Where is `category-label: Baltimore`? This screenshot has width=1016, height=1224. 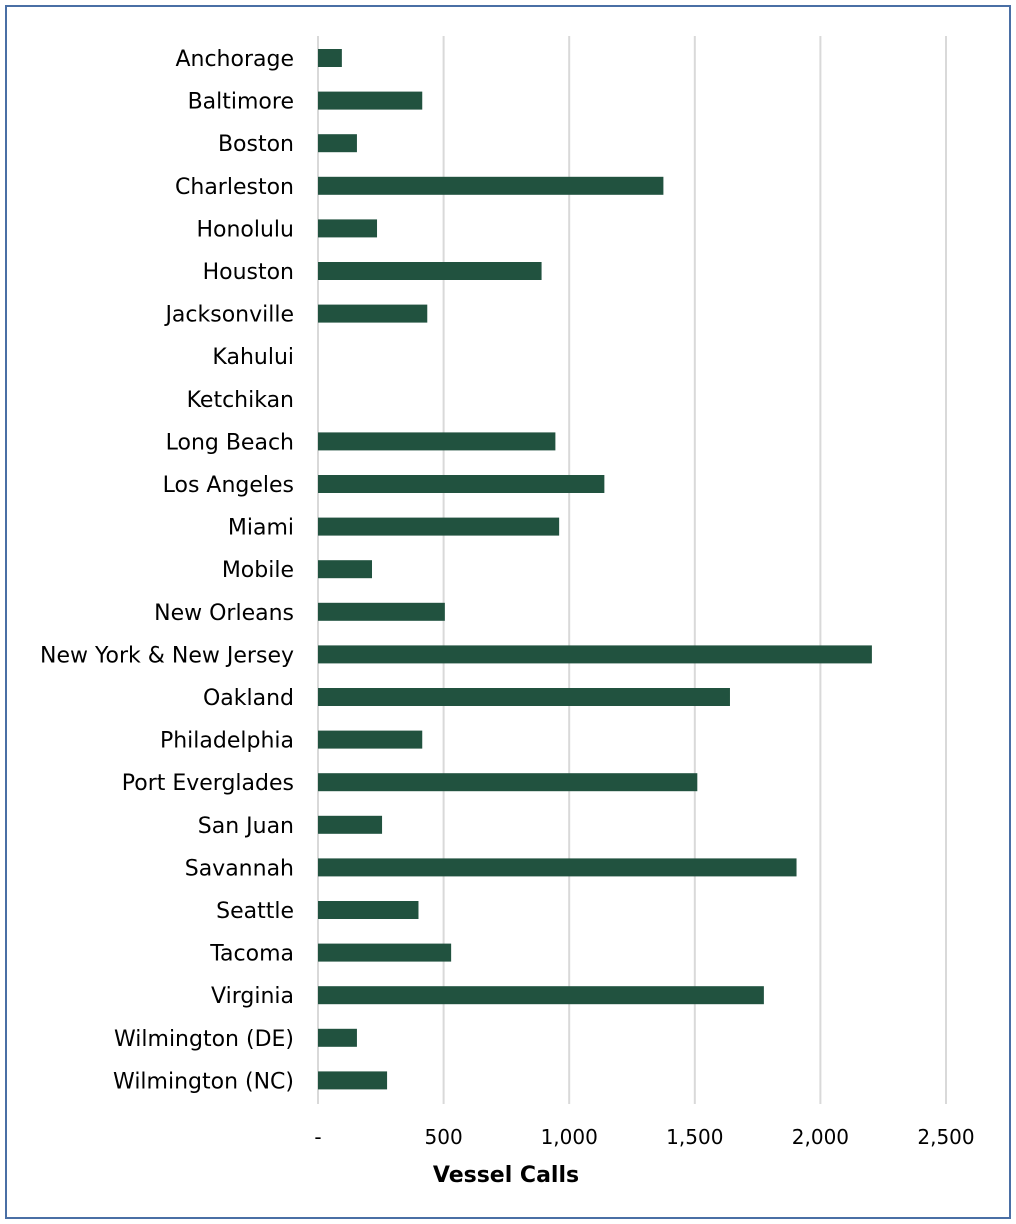 category-label: Baltimore is located at coordinates (241, 102).